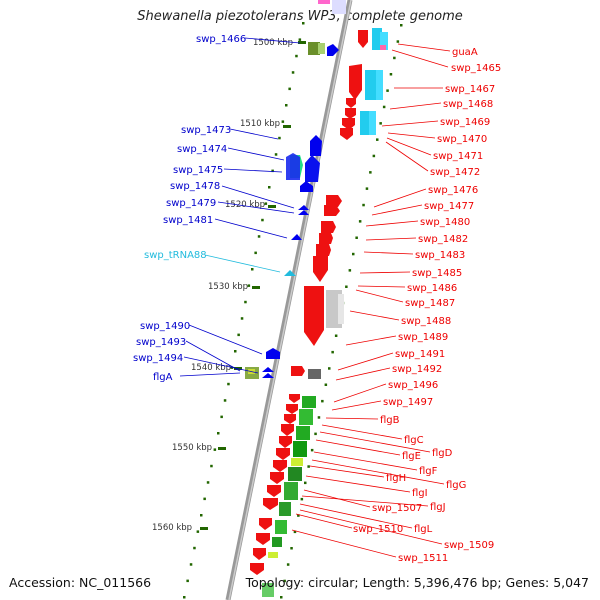 The width and height of the screenshot is (600, 600). What do you see at coordinates (373, 504) in the screenshot?
I see `gene-label-flgJ: flgJ` at bounding box center [373, 504].